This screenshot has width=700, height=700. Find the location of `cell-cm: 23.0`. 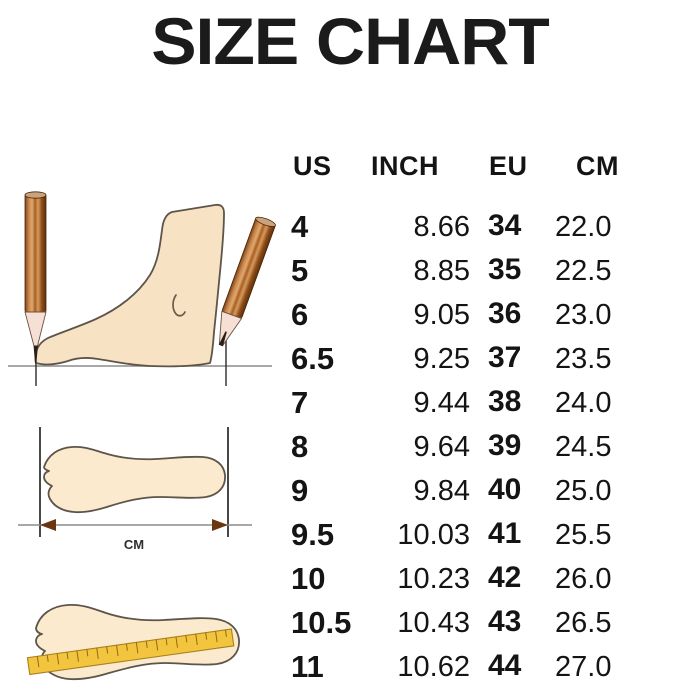

cell-cm: 23.0 is located at coordinates (583, 315).